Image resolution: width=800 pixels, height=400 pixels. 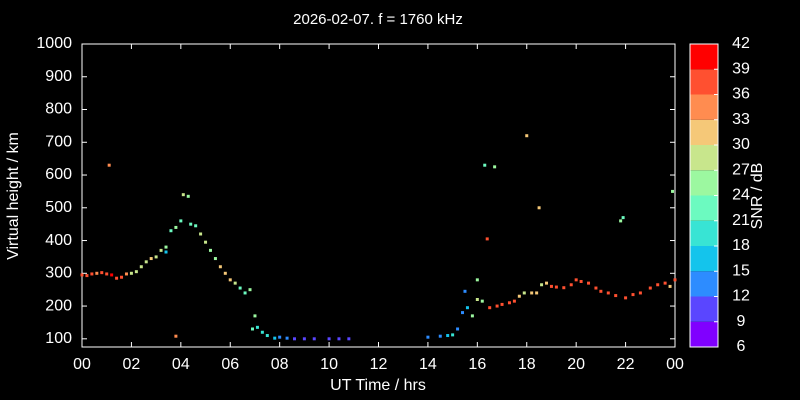 I want to click on x-axis-label: UT Time / hrs, so click(x=378, y=385).